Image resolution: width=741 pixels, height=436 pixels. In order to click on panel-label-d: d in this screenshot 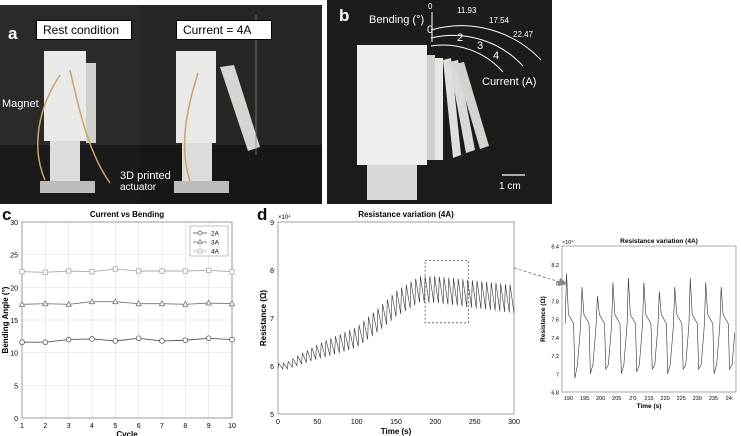, I will do `click(262, 214)`.